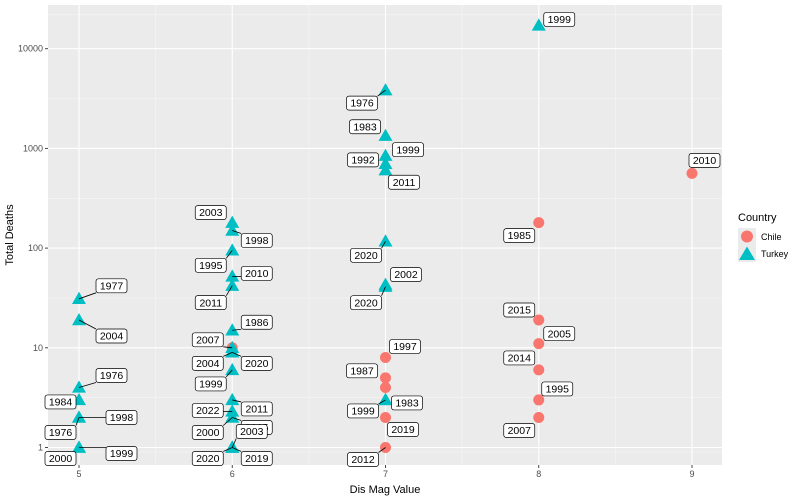 Image resolution: width=800 pixels, height=500 pixels. I want to click on point-label: 2010, so click(705, 161).